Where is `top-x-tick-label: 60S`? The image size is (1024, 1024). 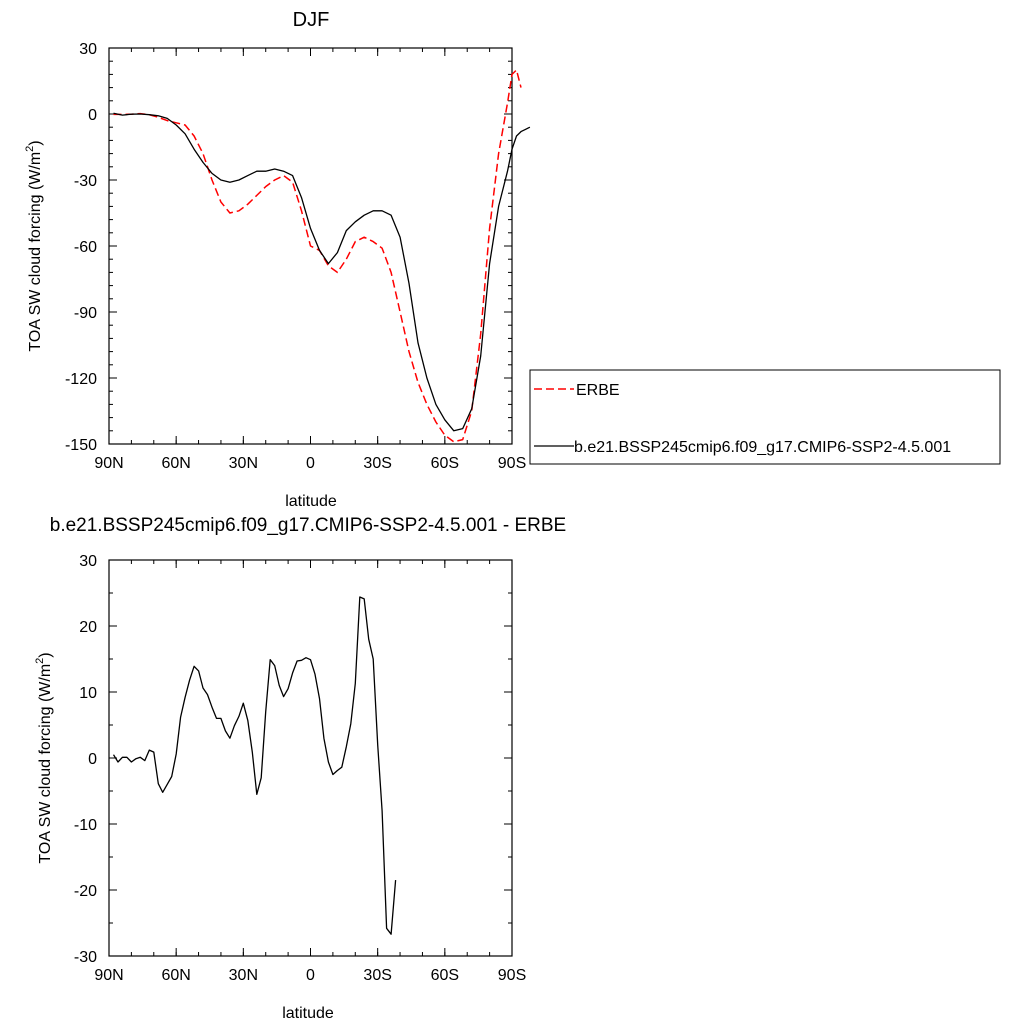 top-x-tick-label: 60S is located at coordinates (445, 463).